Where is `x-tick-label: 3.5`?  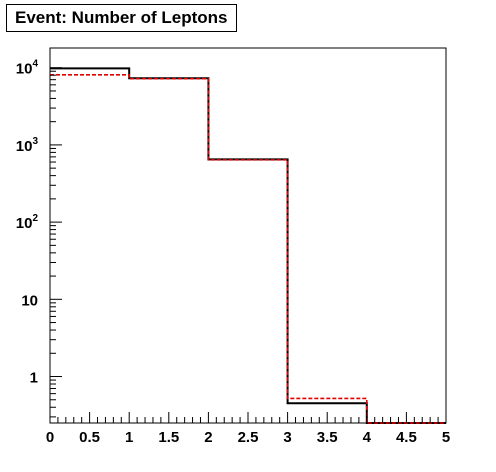
x-tick-label: 3.5 is located at coordinates (327, 437).